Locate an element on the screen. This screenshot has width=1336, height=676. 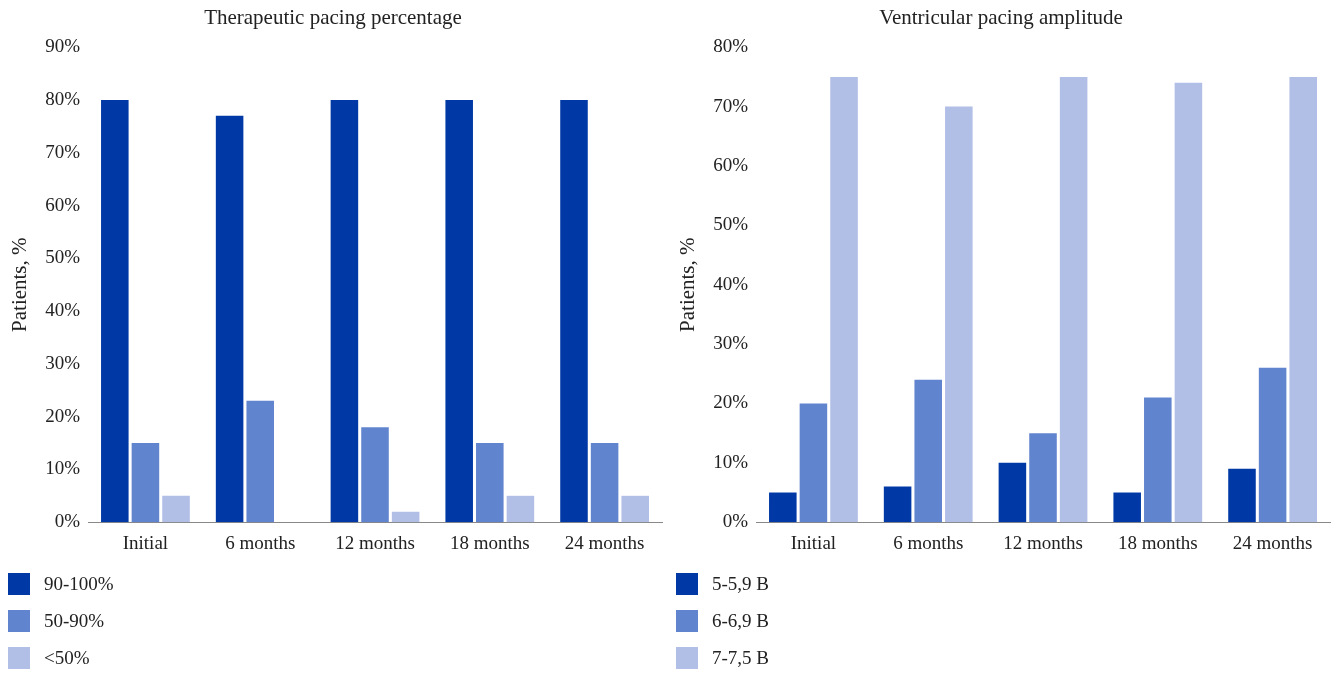
y-tick-label: 90% is located at coordinates (63, 46).